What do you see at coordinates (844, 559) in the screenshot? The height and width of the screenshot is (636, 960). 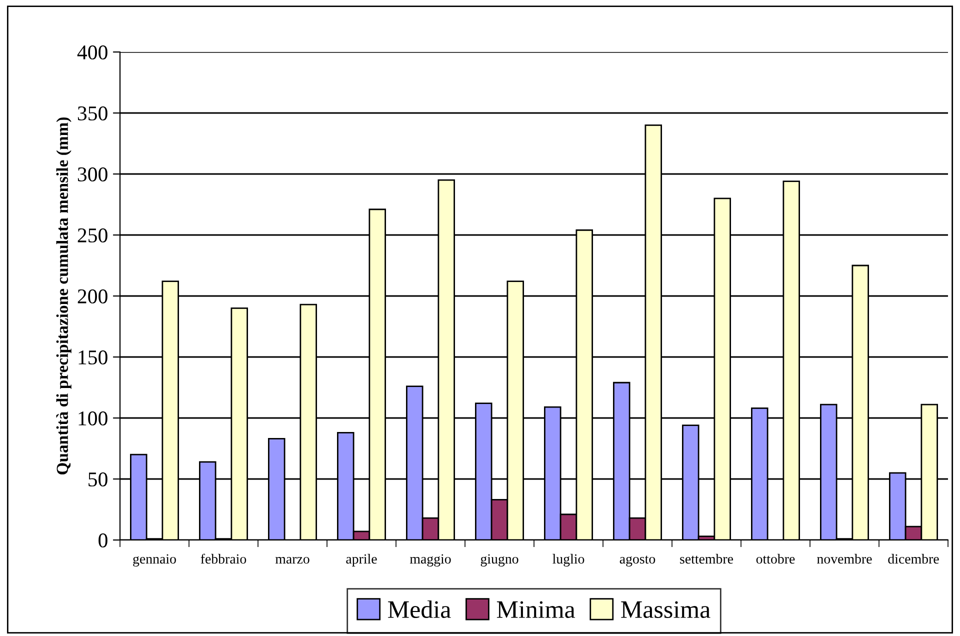 I see `x-tick-label: novembre` at bounding box center [844, 559].